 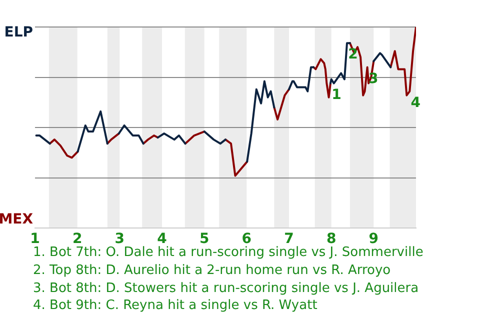 What do you see at coordinates (175, 306) in the screenshot?
I see `text: 4. Bot 9th: C. Reyna hit a single vs R. Wyatt` at bounding box center [175, 306].